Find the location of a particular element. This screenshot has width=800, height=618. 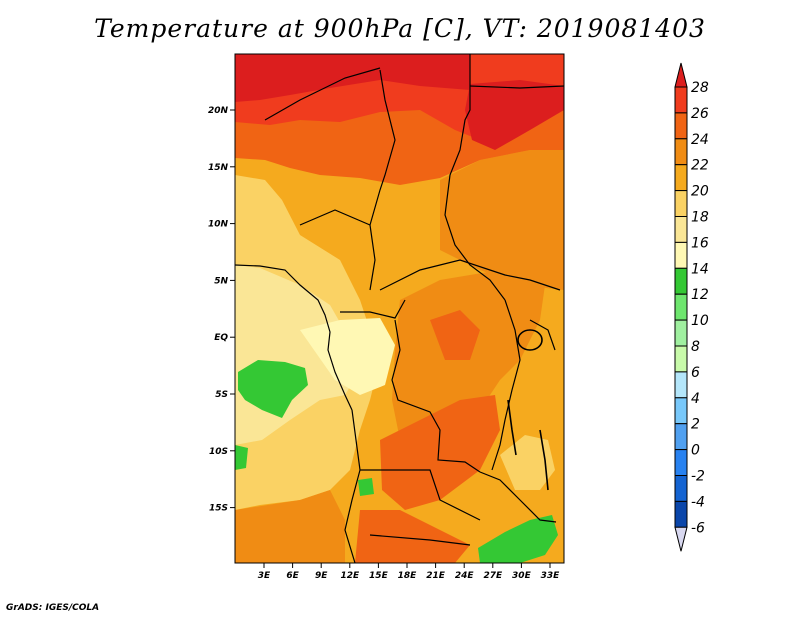

lake-malawi is located at coordinates (544, 460).